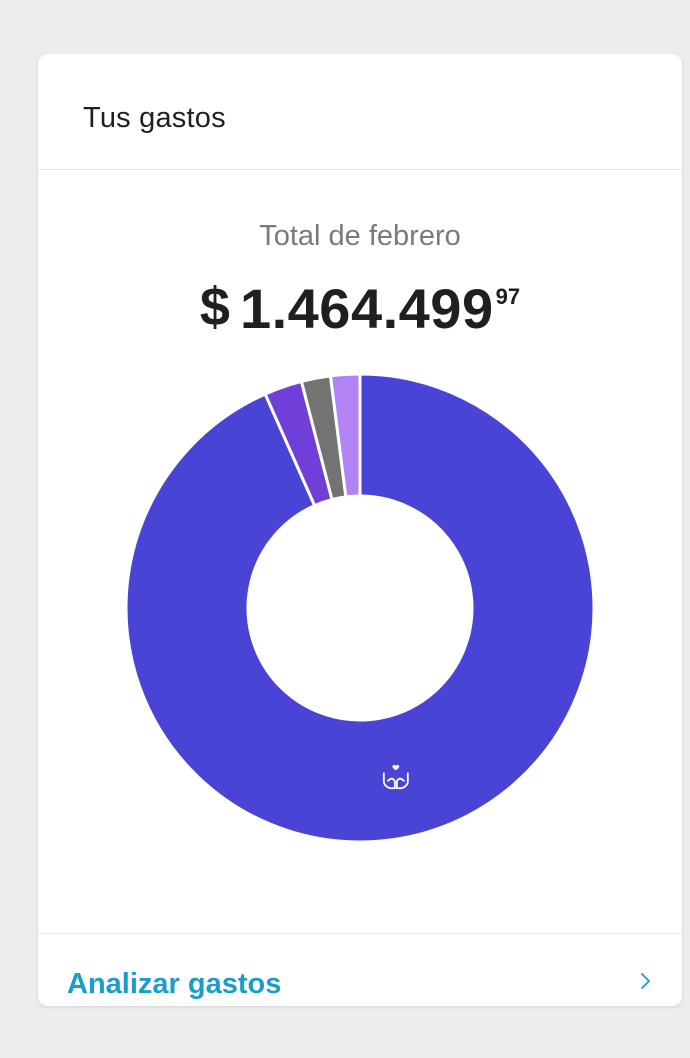 The height and width of the screenshot is (1058, 690). Describe the element at coordinates (395, 777) in the screenshot. I see `hands-heart-icon` at that location.